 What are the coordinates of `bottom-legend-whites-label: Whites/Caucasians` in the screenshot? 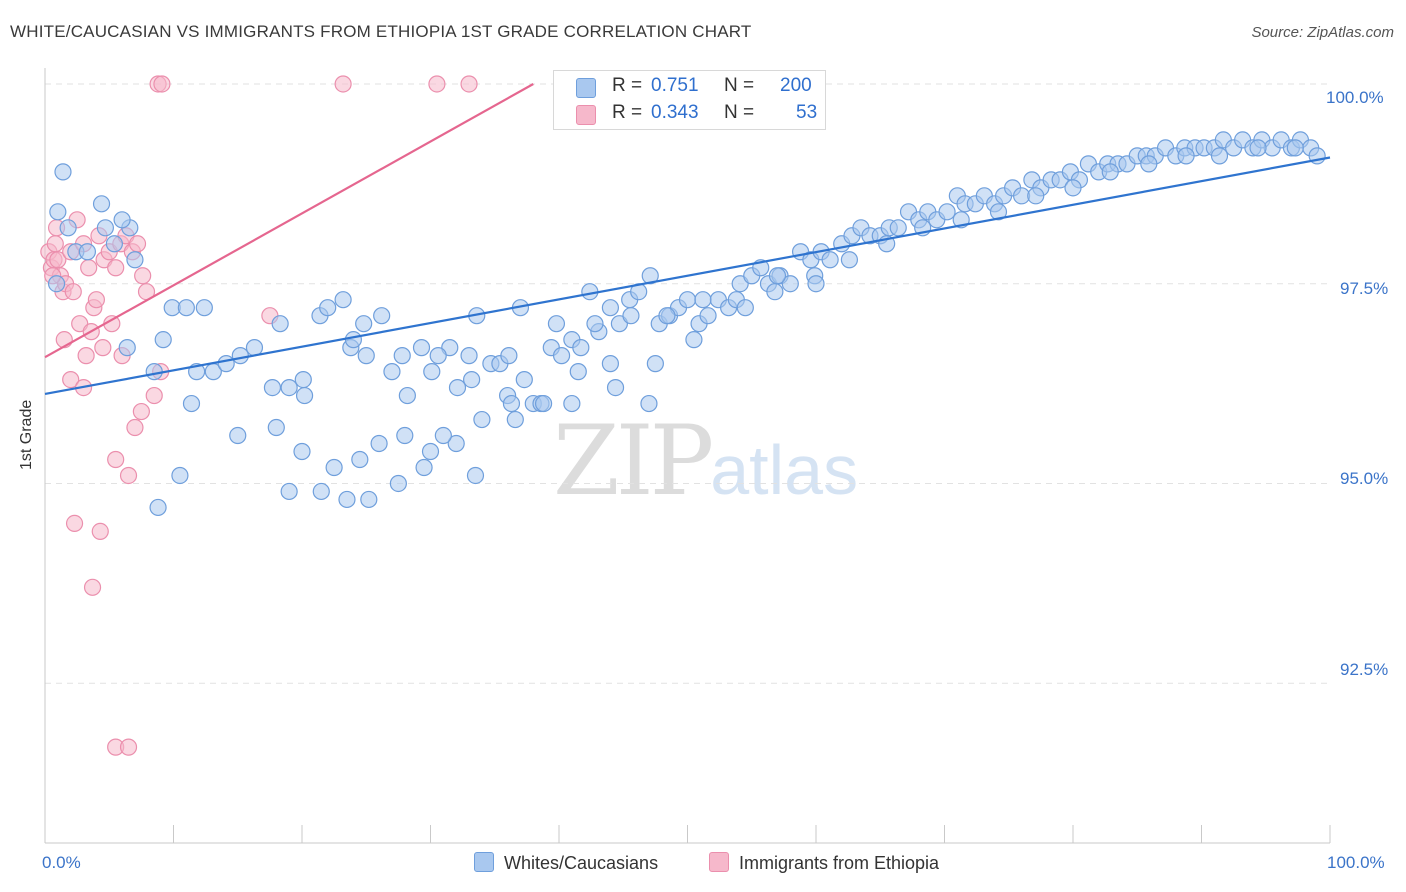 It's located at (581, 863).